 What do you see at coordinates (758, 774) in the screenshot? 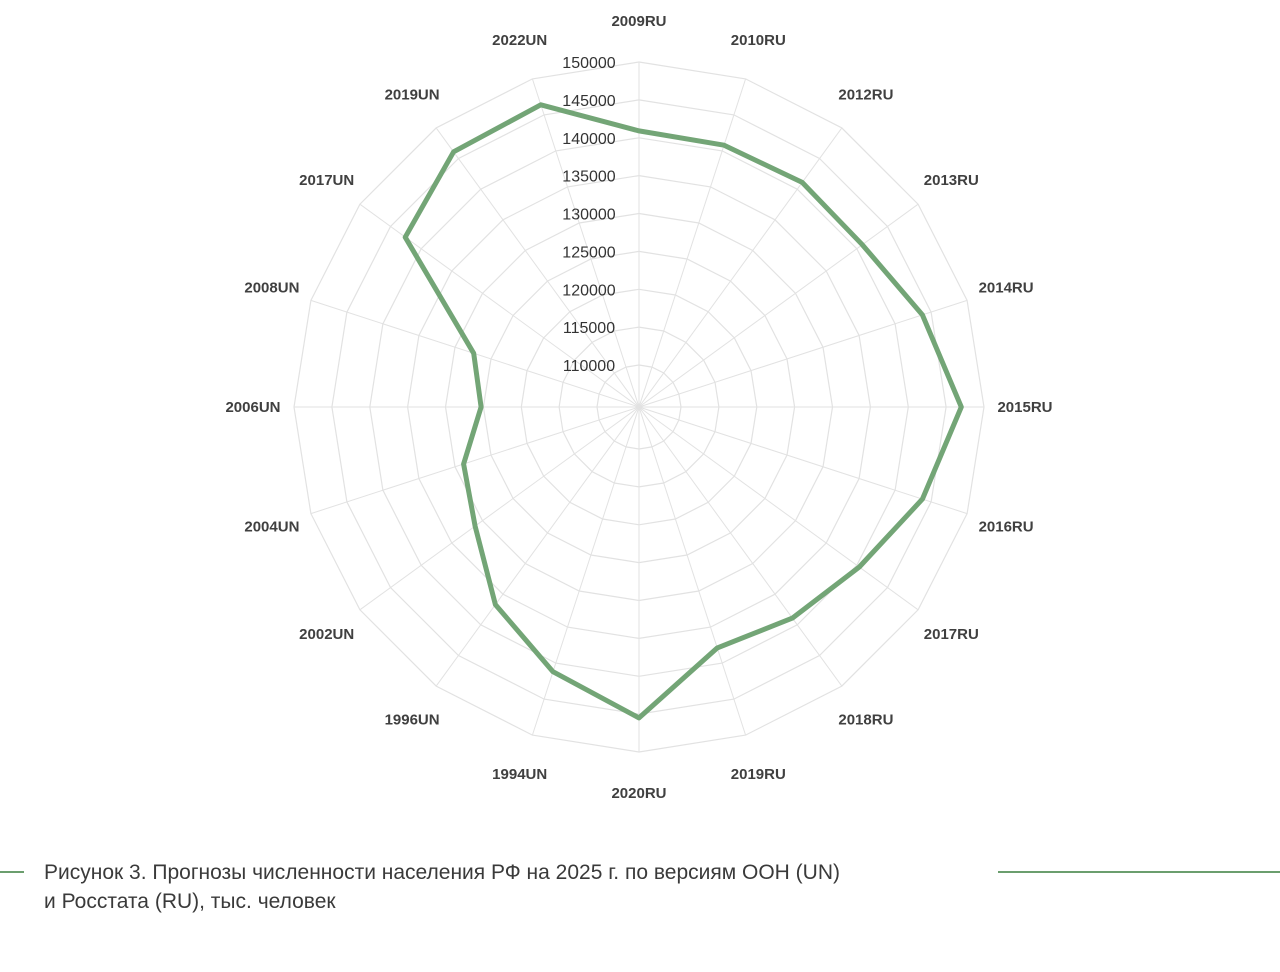
I see `category-label: 2019RU` at bounding box center [758, 774].